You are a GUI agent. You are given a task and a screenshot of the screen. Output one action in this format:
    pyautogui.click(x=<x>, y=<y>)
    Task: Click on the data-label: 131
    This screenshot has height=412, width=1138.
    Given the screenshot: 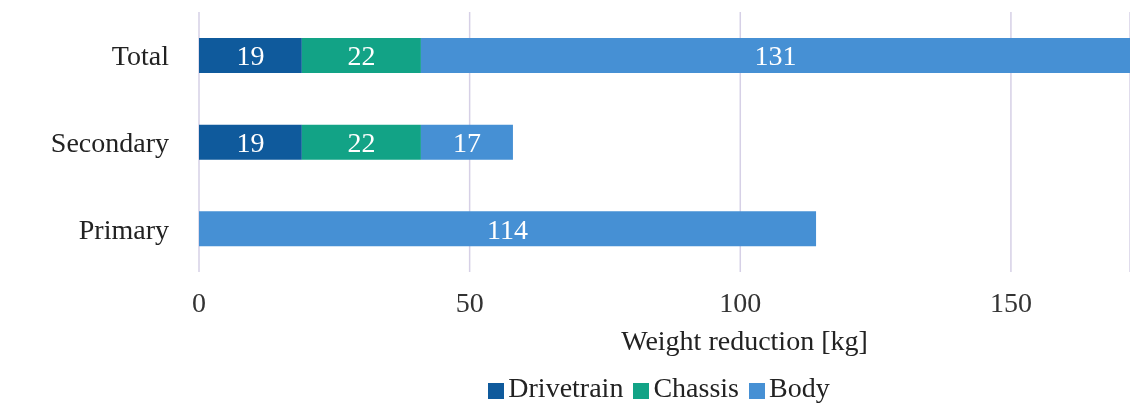 What is the action you would take?
    pyautogui.click(x=775, y=56)
    